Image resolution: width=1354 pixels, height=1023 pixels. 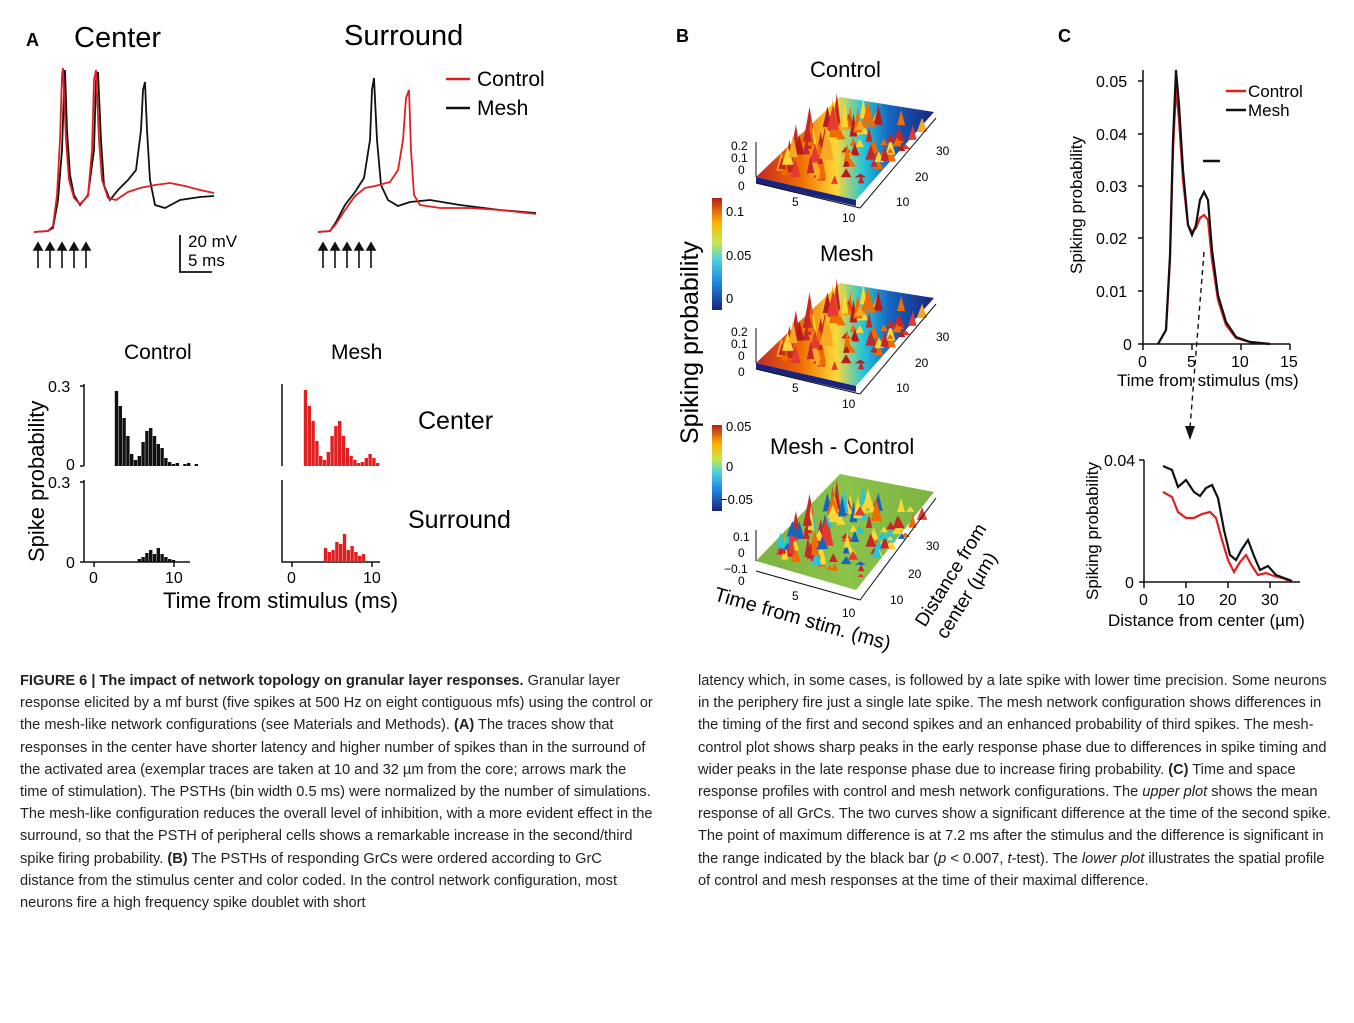 What do you see at coordinates (1226, 537) in the screenshot?
I see `lower-curve-control` at bounding box center [1226, 537].